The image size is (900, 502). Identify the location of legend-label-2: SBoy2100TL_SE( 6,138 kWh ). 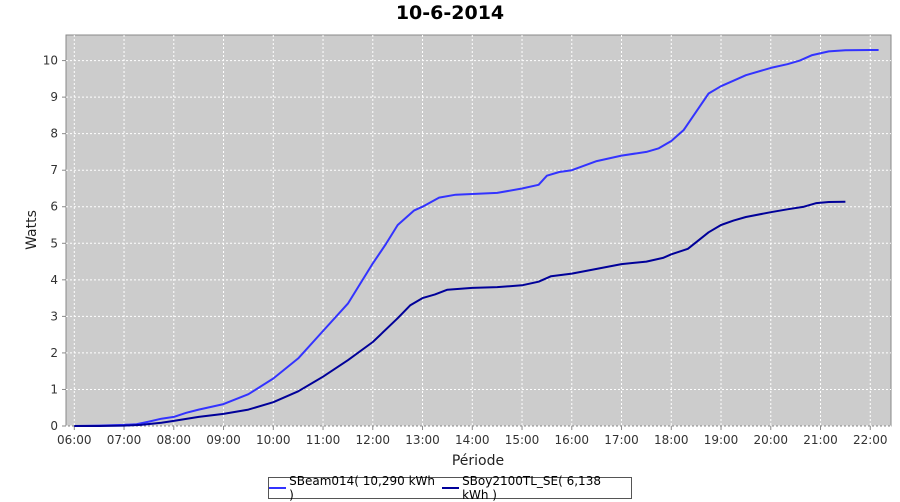
(531, 488).